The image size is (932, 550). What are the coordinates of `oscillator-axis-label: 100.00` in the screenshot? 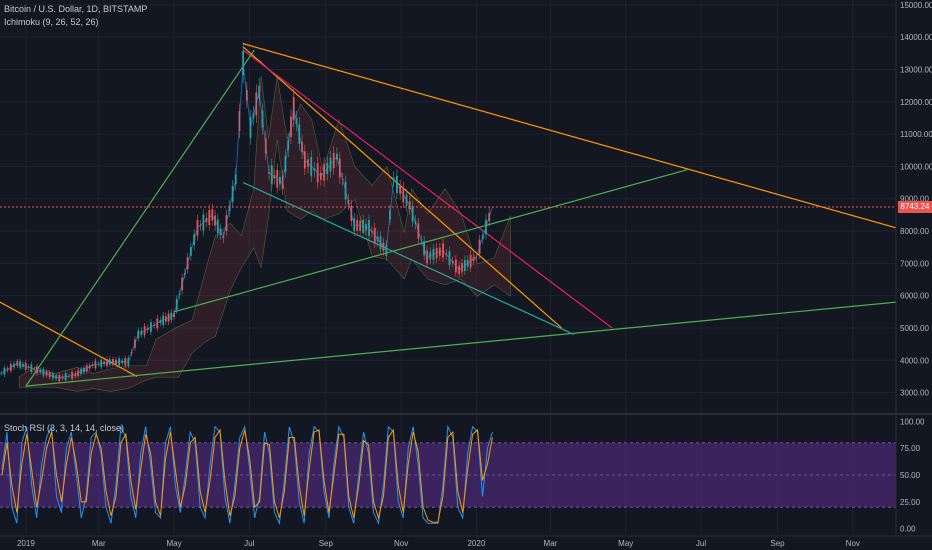 It's located at (912, 421).